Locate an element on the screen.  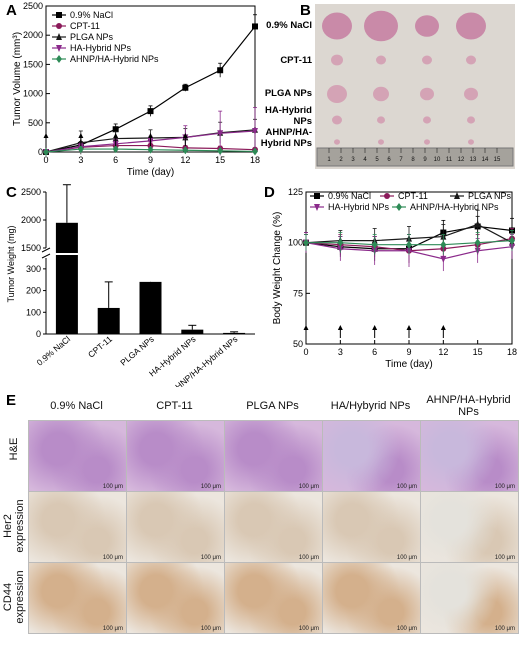
histology-column-header: PLGA NPs is located at coordinates (272, 406).